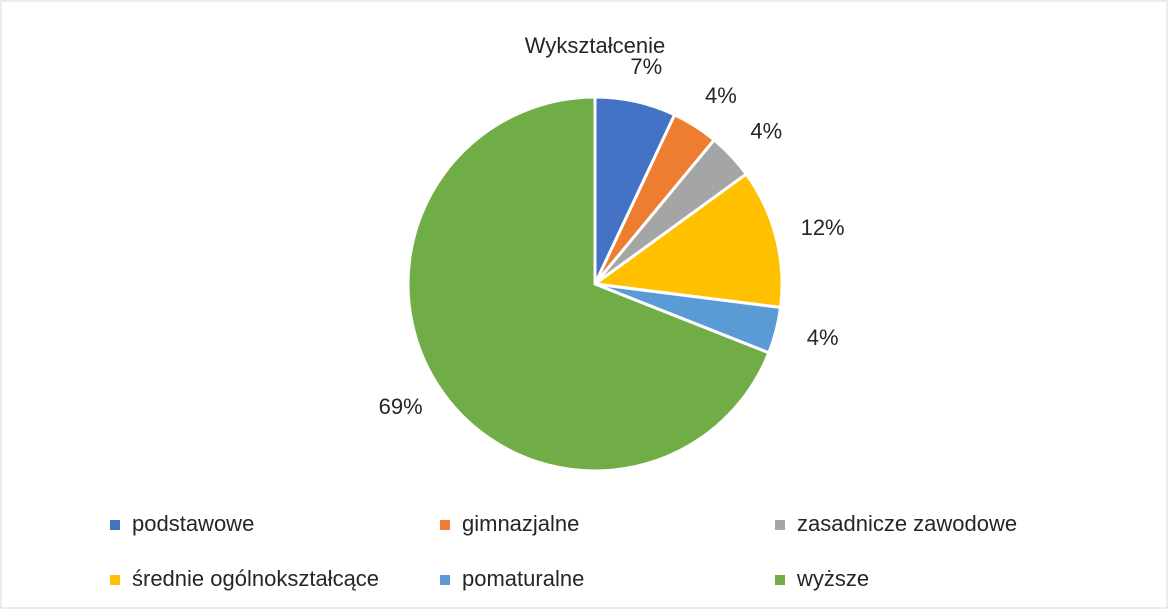  Describe the element at coordinates (687, 240) in the screenshot. I see `pie-slice` at that location.